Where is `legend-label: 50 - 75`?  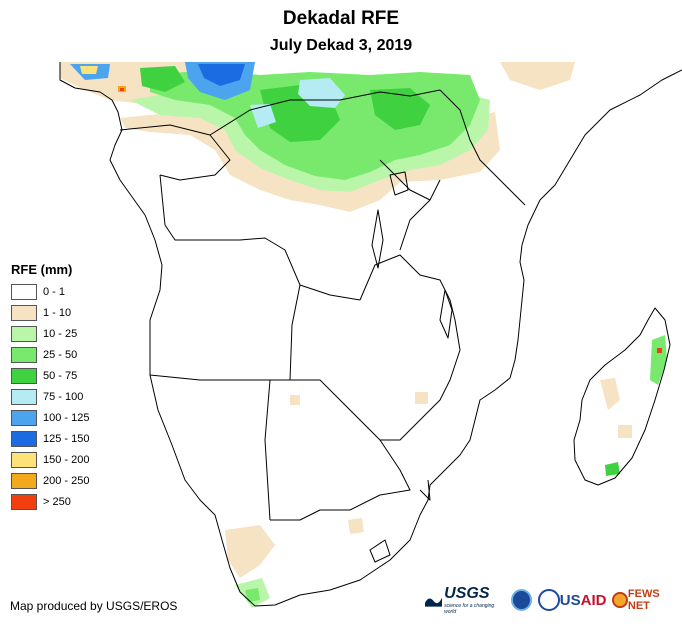
legend-label: 50 - 75 is located at coordinates (60, 375).